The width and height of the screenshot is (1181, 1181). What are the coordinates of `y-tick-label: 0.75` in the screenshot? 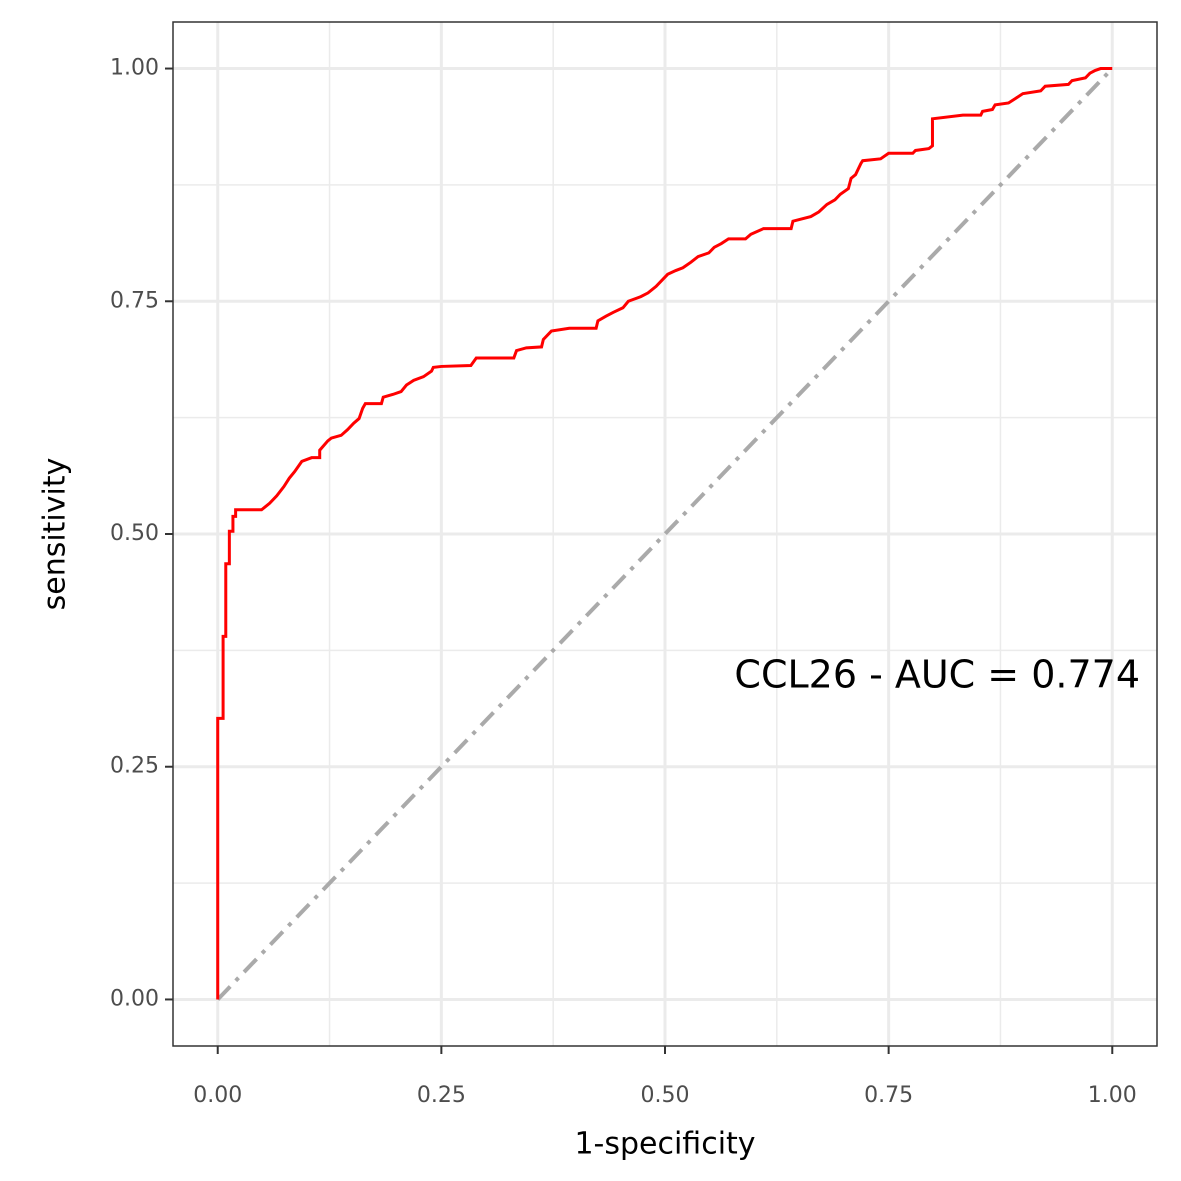 It's located at (134, 300).